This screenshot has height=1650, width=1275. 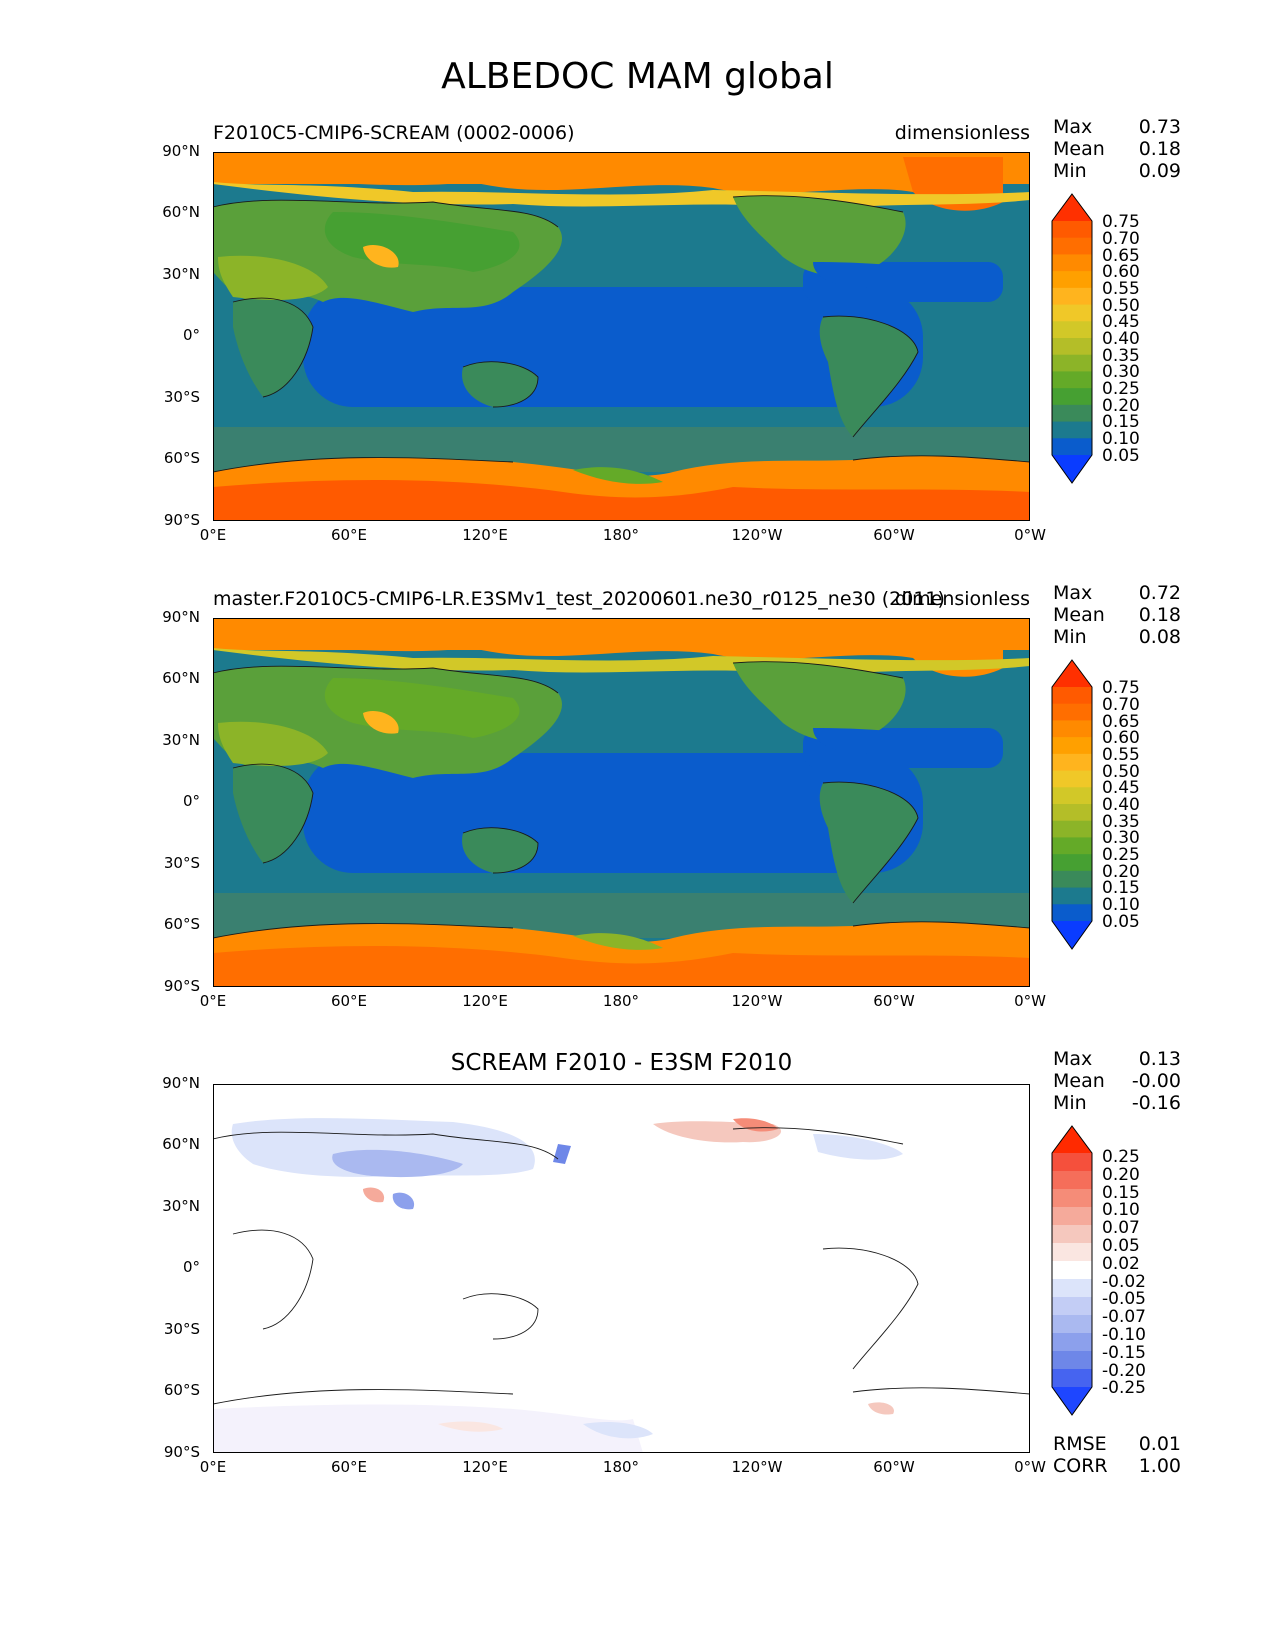 I want to click on colorbar-label: 0.10, so click(x=1121, y=439).